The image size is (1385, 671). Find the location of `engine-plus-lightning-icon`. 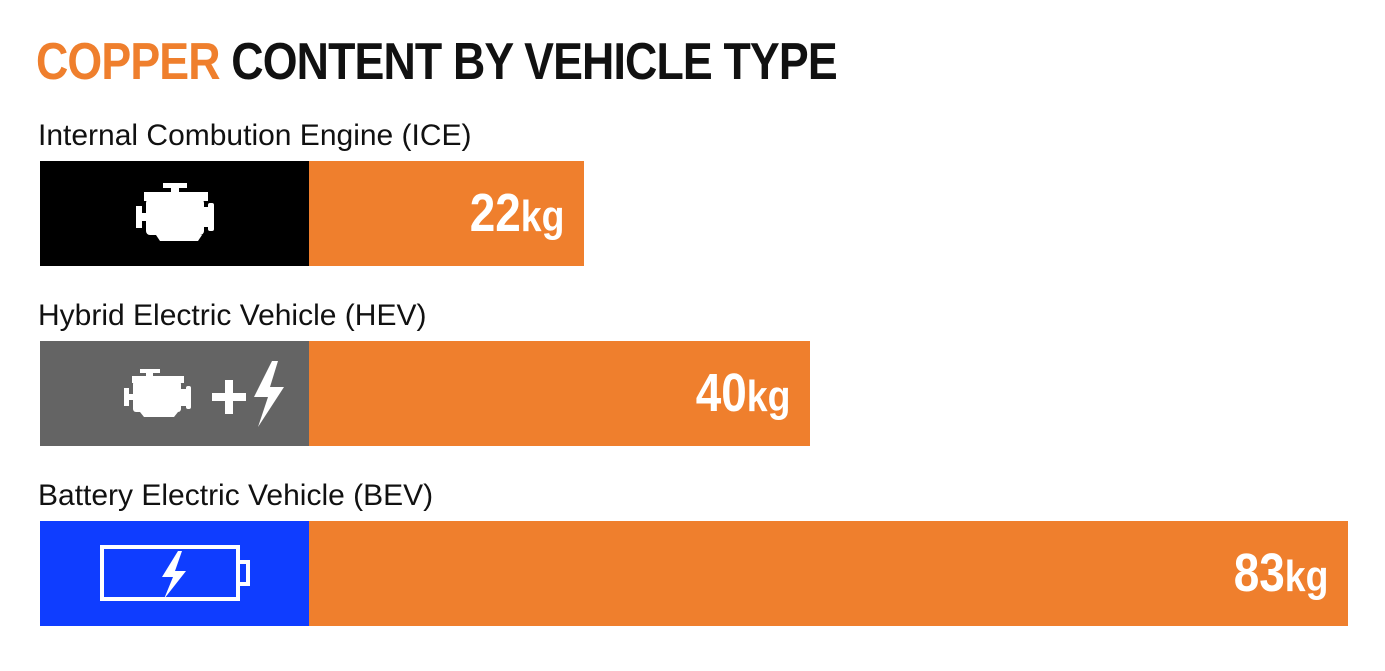

engine-plus-lightning-icon is located at coordinates (204, 394).